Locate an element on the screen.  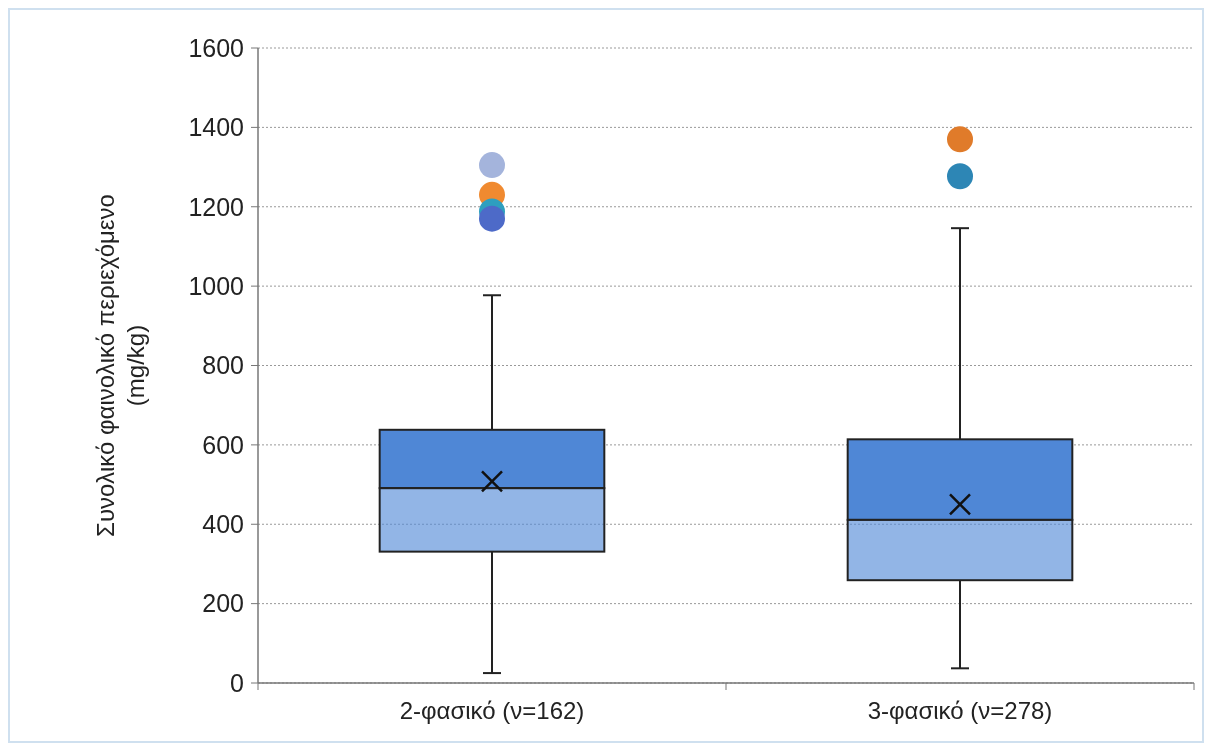
y-tick-label: 600 is located at coordinates (223, 444).